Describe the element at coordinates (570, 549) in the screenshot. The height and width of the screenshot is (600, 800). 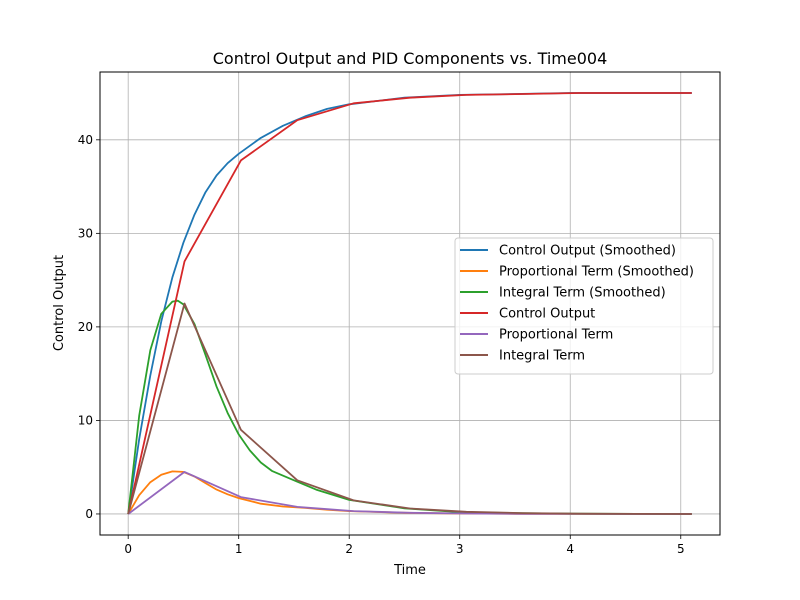
I see `x-tick-label: 4` at that location.